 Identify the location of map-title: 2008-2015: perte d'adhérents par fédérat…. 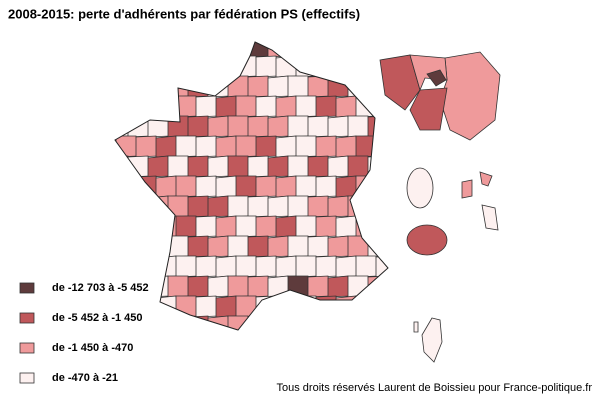
(184, 13).